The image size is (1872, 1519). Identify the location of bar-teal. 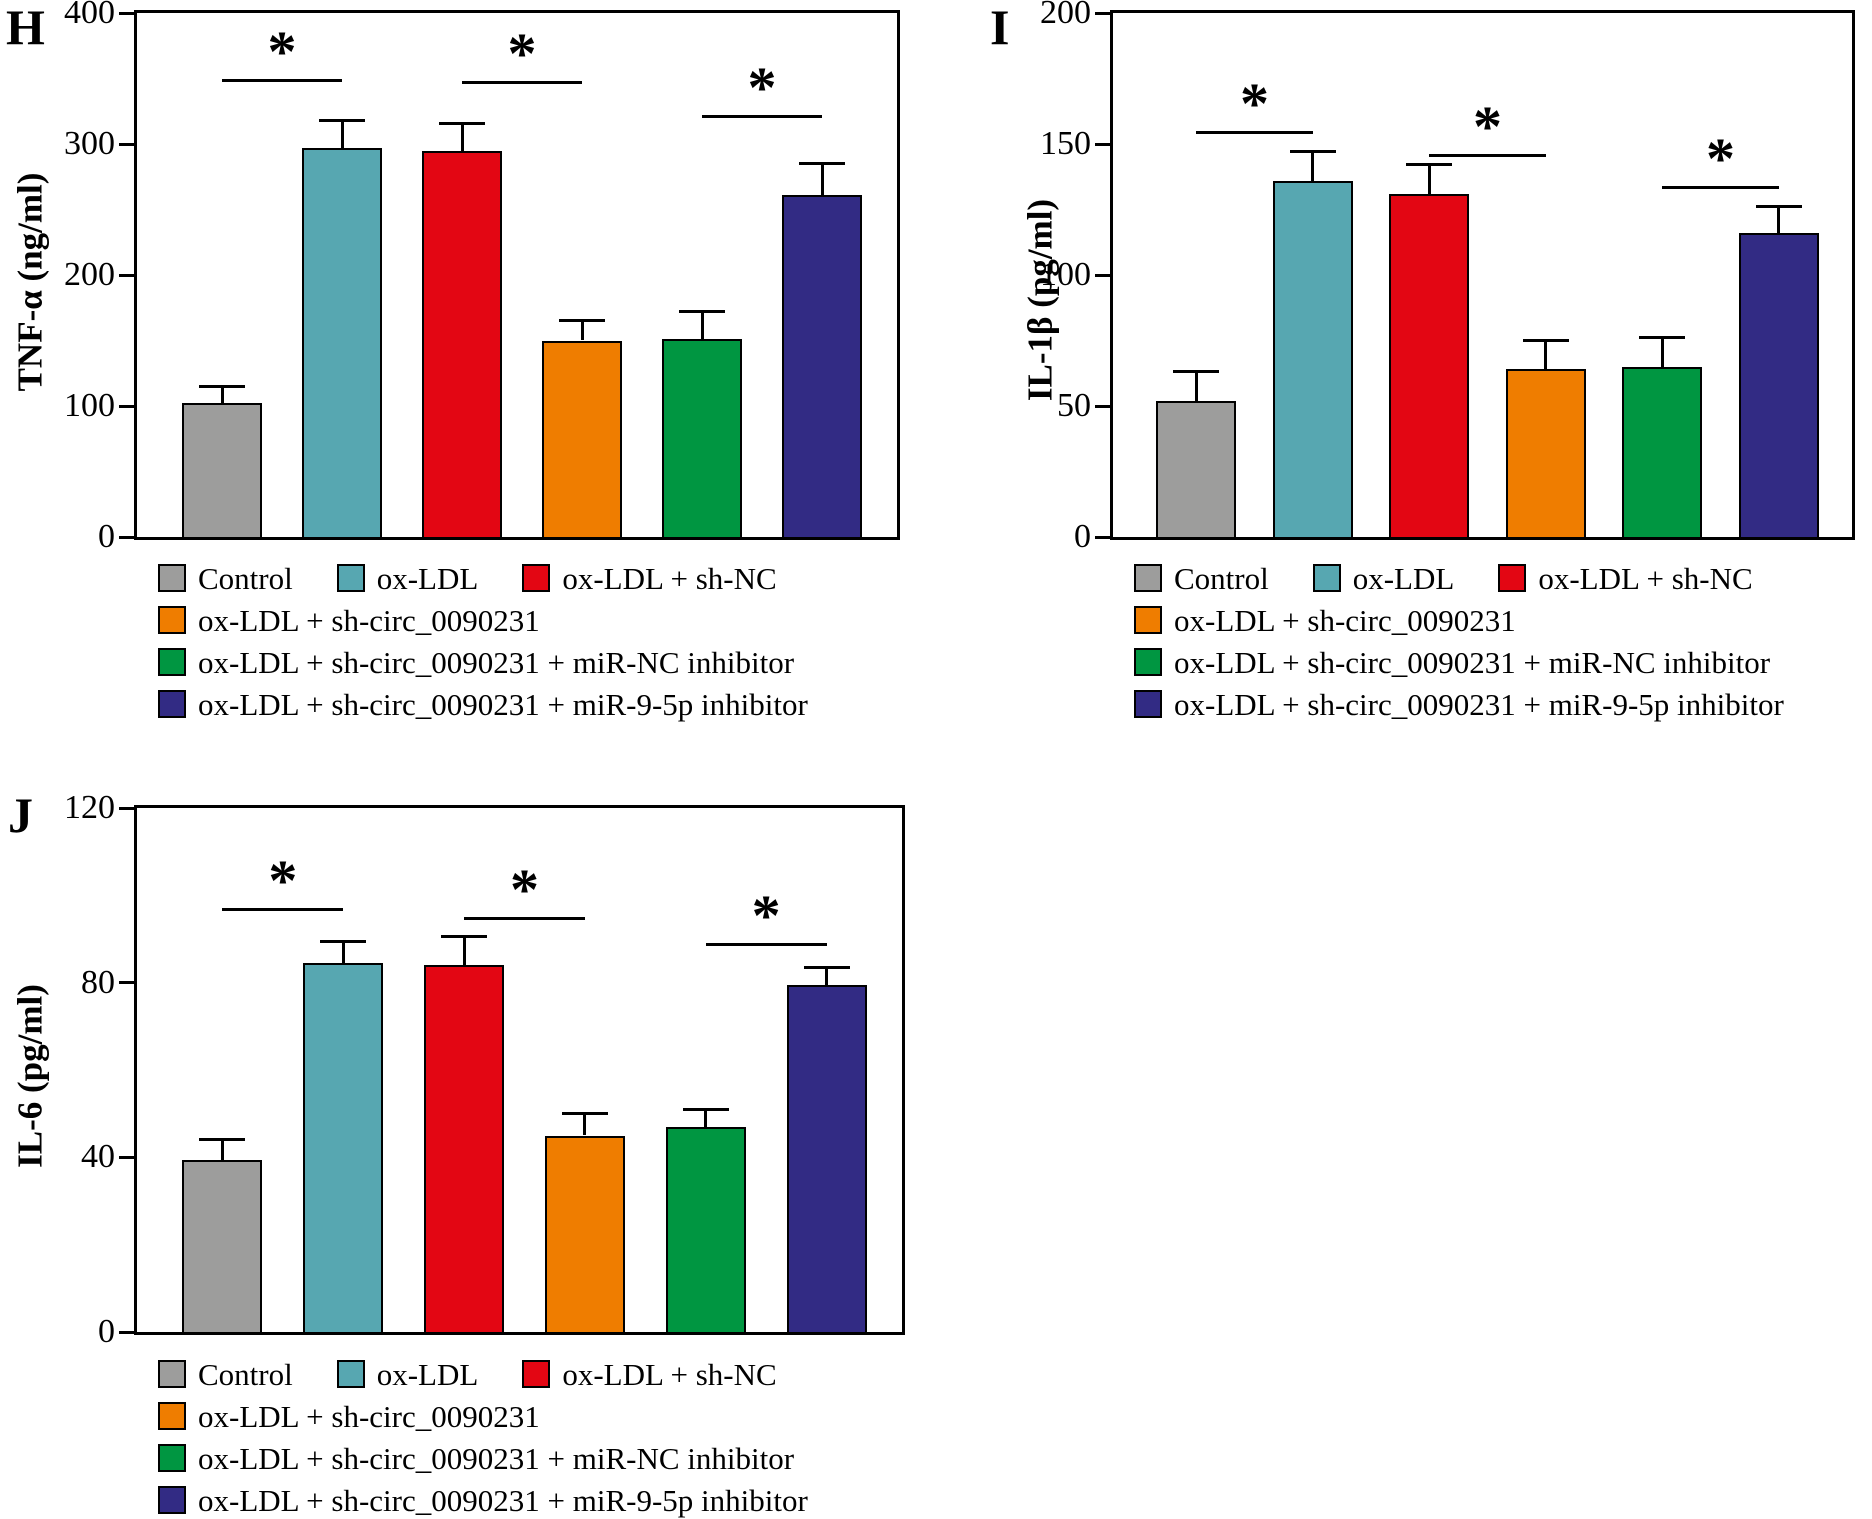
(342, 342).